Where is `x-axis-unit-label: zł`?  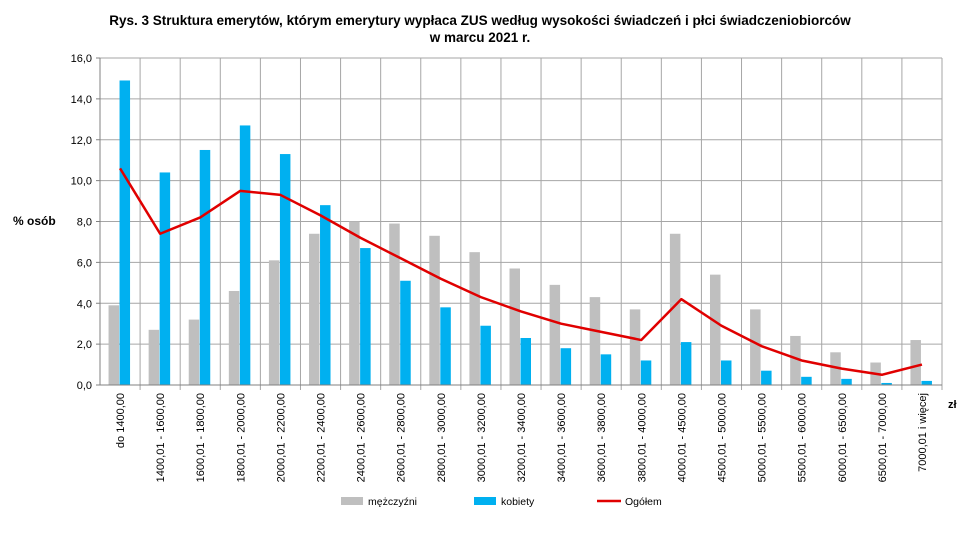 x-axis-unit-label: zł is located at coordinates (952, 405).